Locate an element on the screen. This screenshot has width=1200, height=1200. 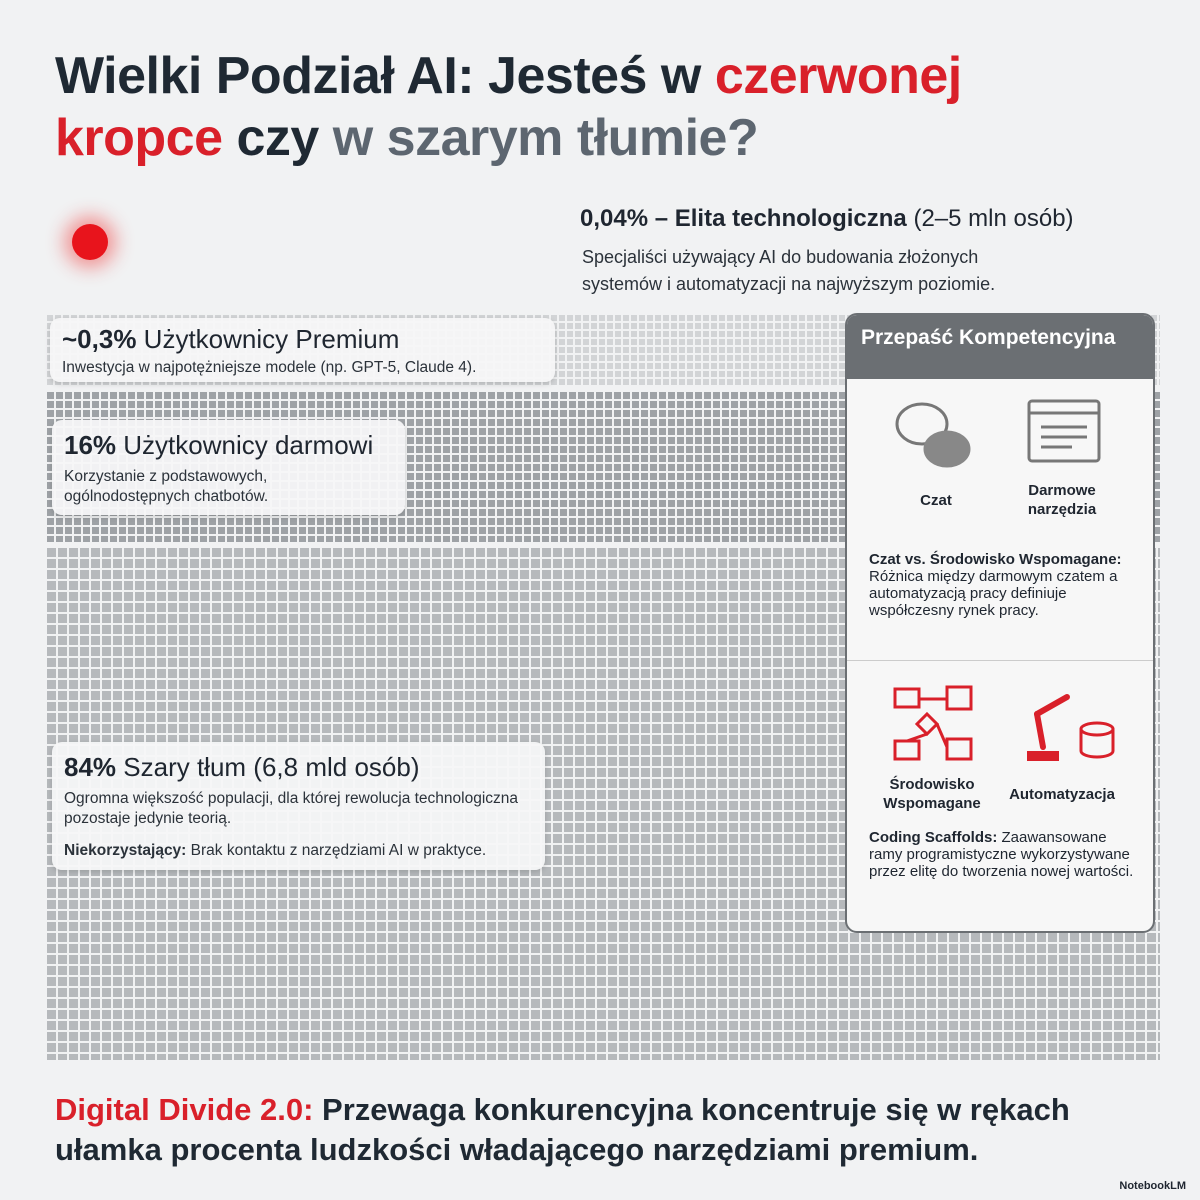
title-part: w szarym tłumie? is located at coordinates (545, 138).